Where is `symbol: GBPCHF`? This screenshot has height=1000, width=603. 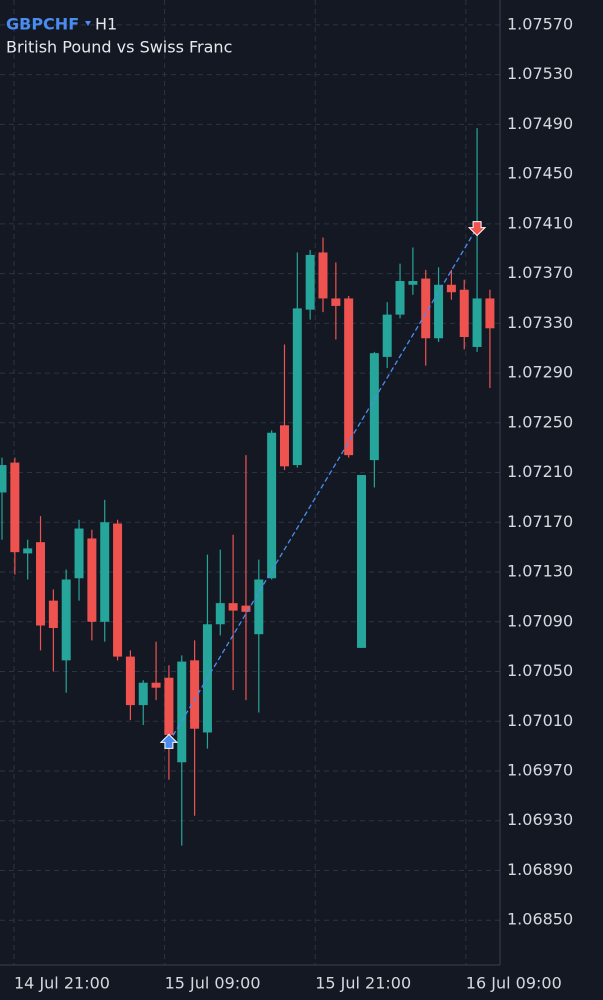
symbol: GBPCHF is located at coordinates (42, 24).